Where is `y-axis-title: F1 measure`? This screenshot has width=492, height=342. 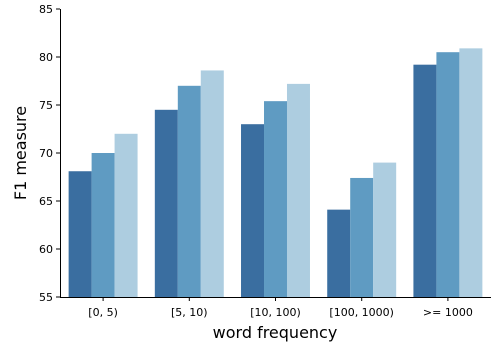 y-axis-title: F1 measure is located at coordinates (20, 153).